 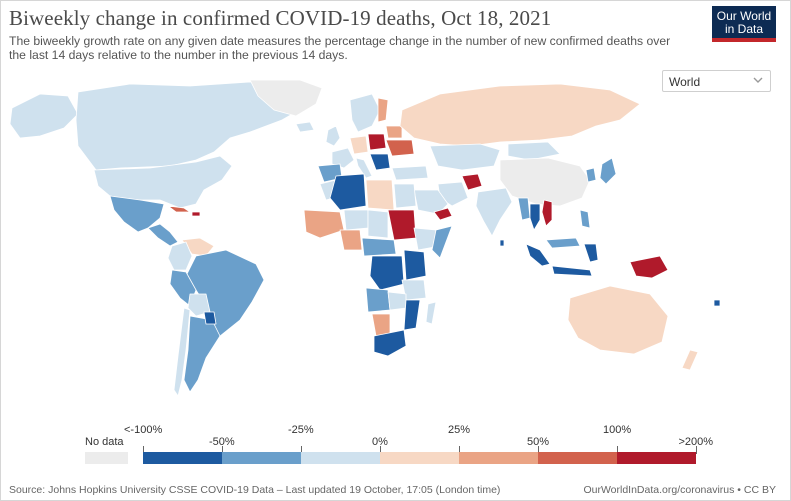 I want to click on region-france, so click(x=343, y=158).